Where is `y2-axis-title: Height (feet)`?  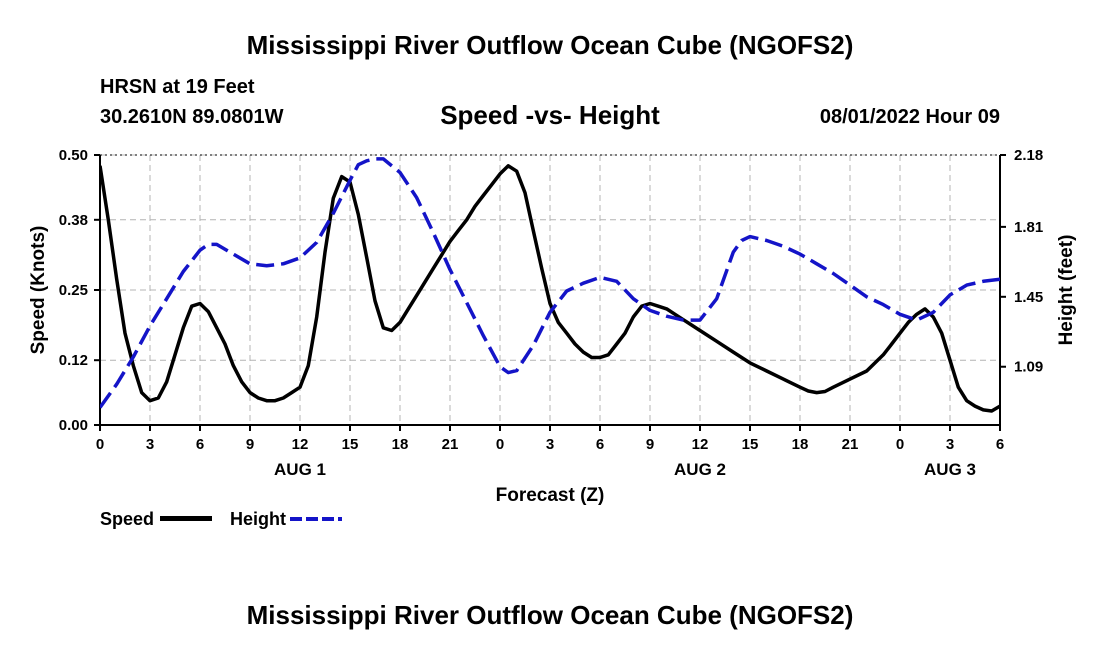
y2-axis-title: Height (feet) is located at coordinates (1066, 290).